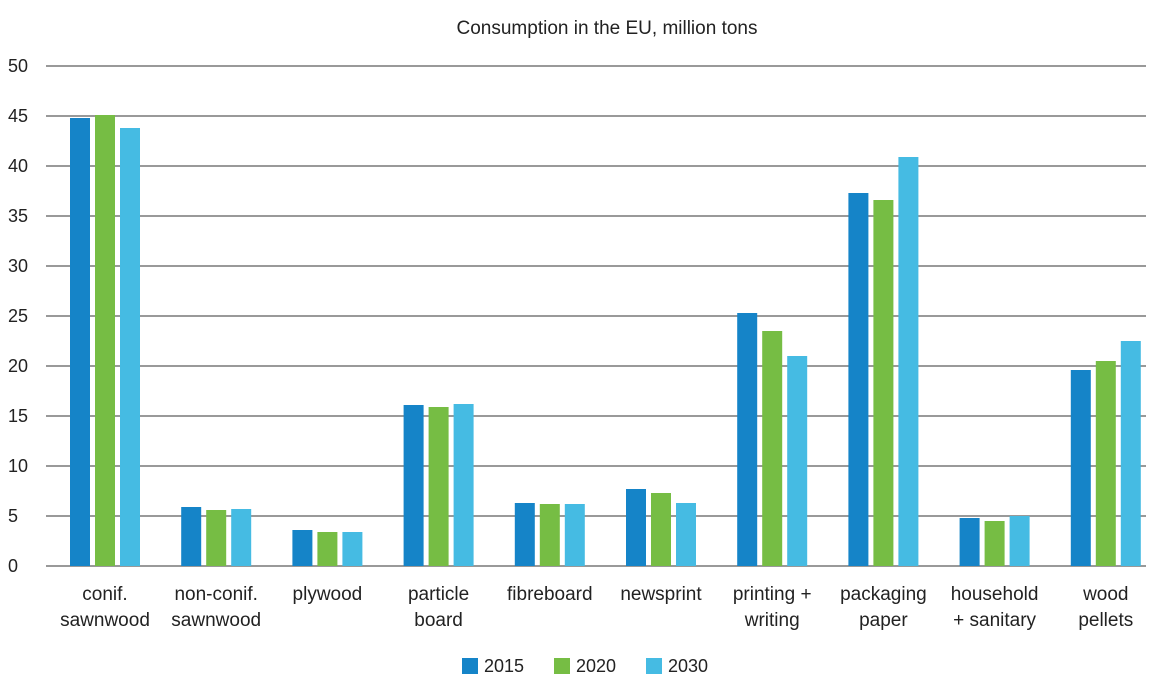 This screenshot has height=685, width=1158. I want to click on x-tick-label: fibreboard, so click(550, 594).